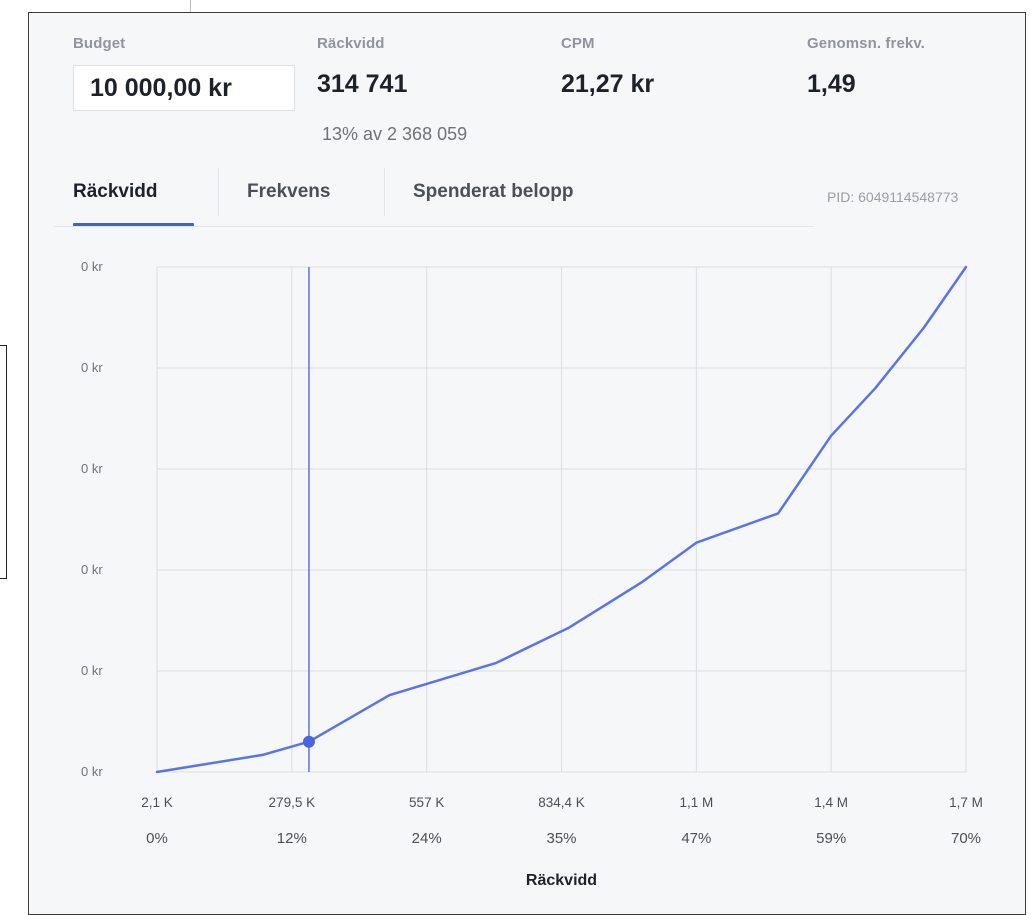  What do you see at coordinates (427, 838) in the screenshot?
I see `x-tick-percent-label: 24%` at bounding box center [427, 838].